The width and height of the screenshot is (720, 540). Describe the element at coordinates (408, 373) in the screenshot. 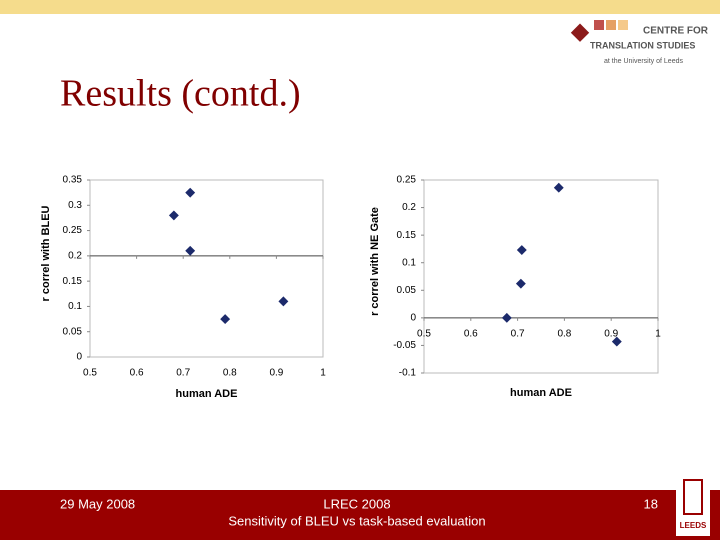

I see `y-tick-label: -0.1` at that location.